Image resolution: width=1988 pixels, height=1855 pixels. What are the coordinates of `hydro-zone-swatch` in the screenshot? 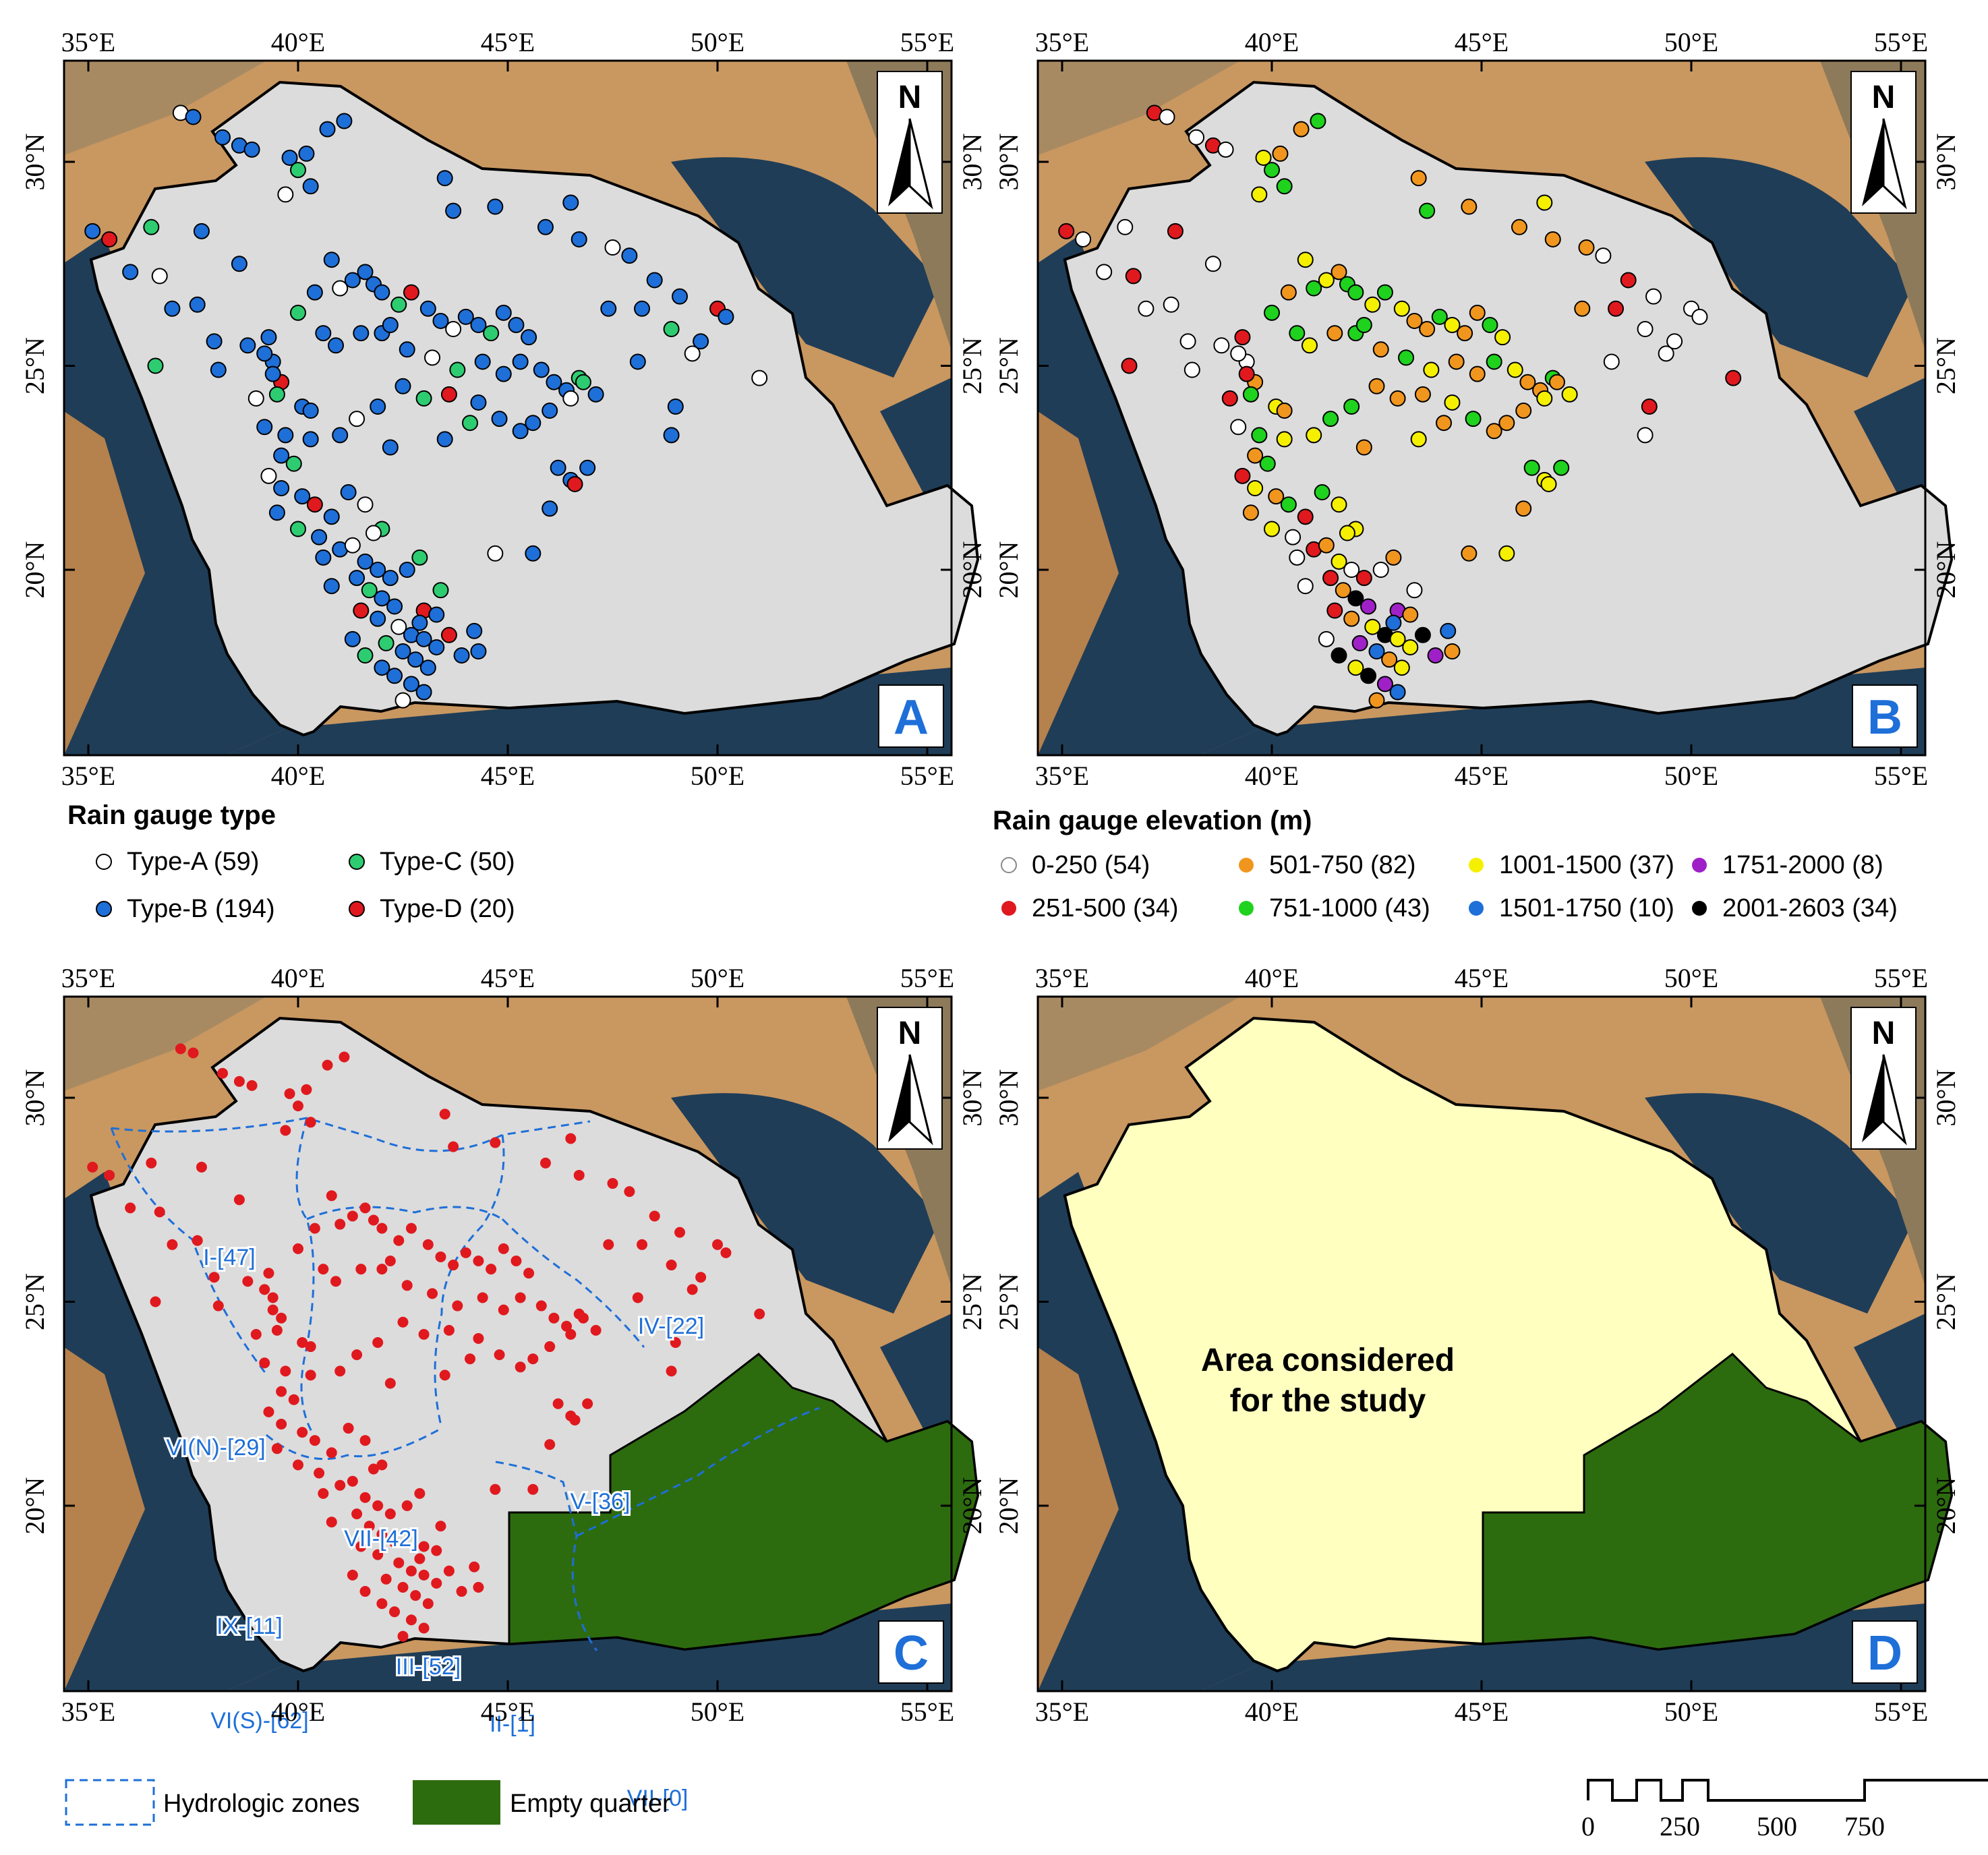 It's located at (110, 1802).